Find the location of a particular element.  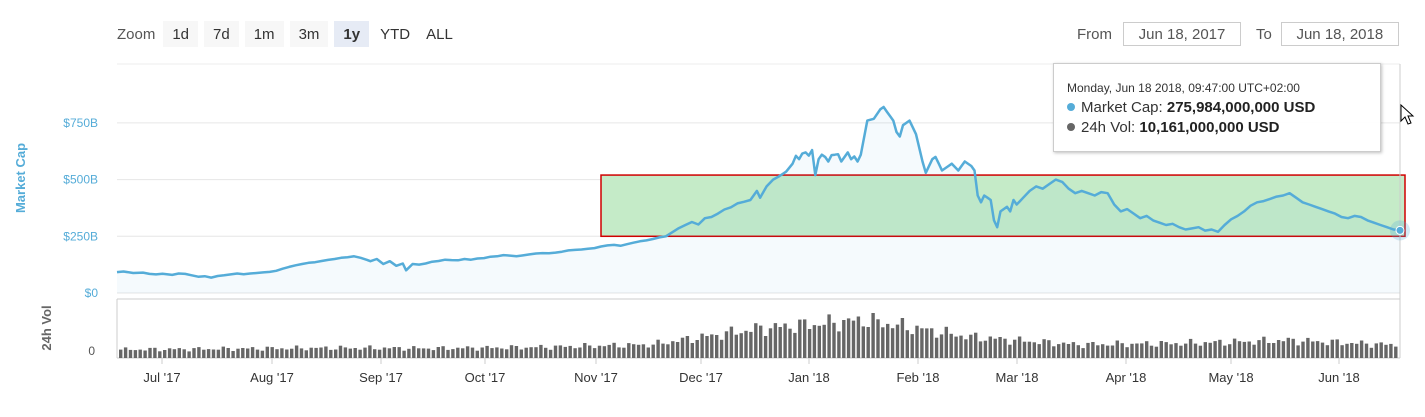

x-tick-label: Jul '17 is located at coordinates (161, 377).